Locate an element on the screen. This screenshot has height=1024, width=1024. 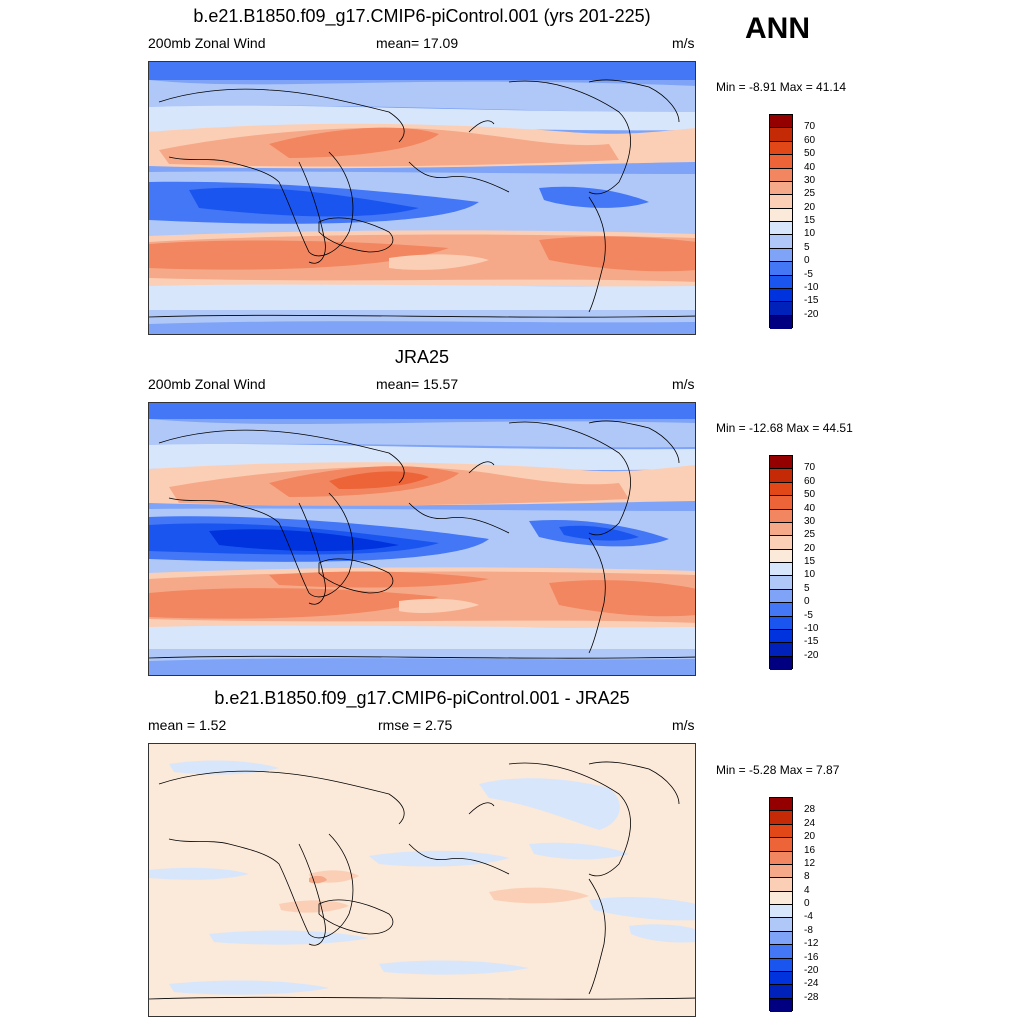
colorbar-tick-label: 24 is located at coordinates (810, 823).